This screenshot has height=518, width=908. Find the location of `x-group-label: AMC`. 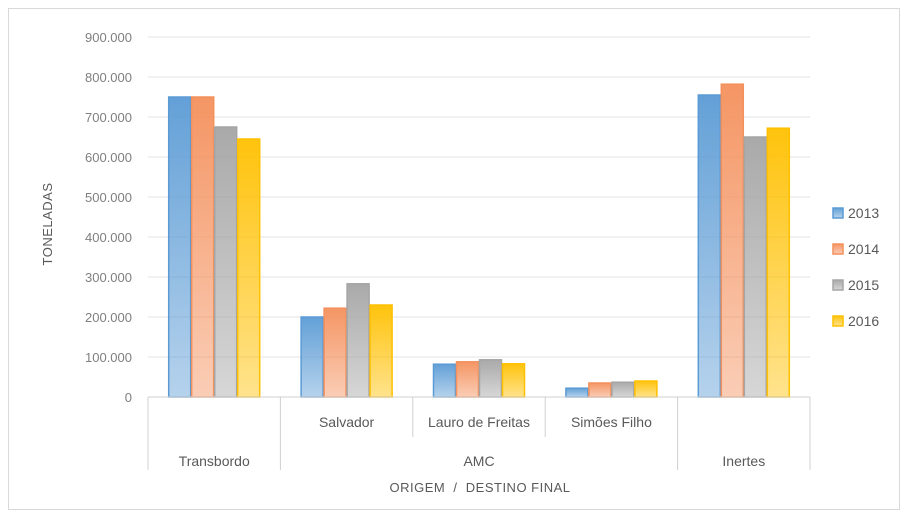

x-group-label: AMC is located at coordinates (478, 461).